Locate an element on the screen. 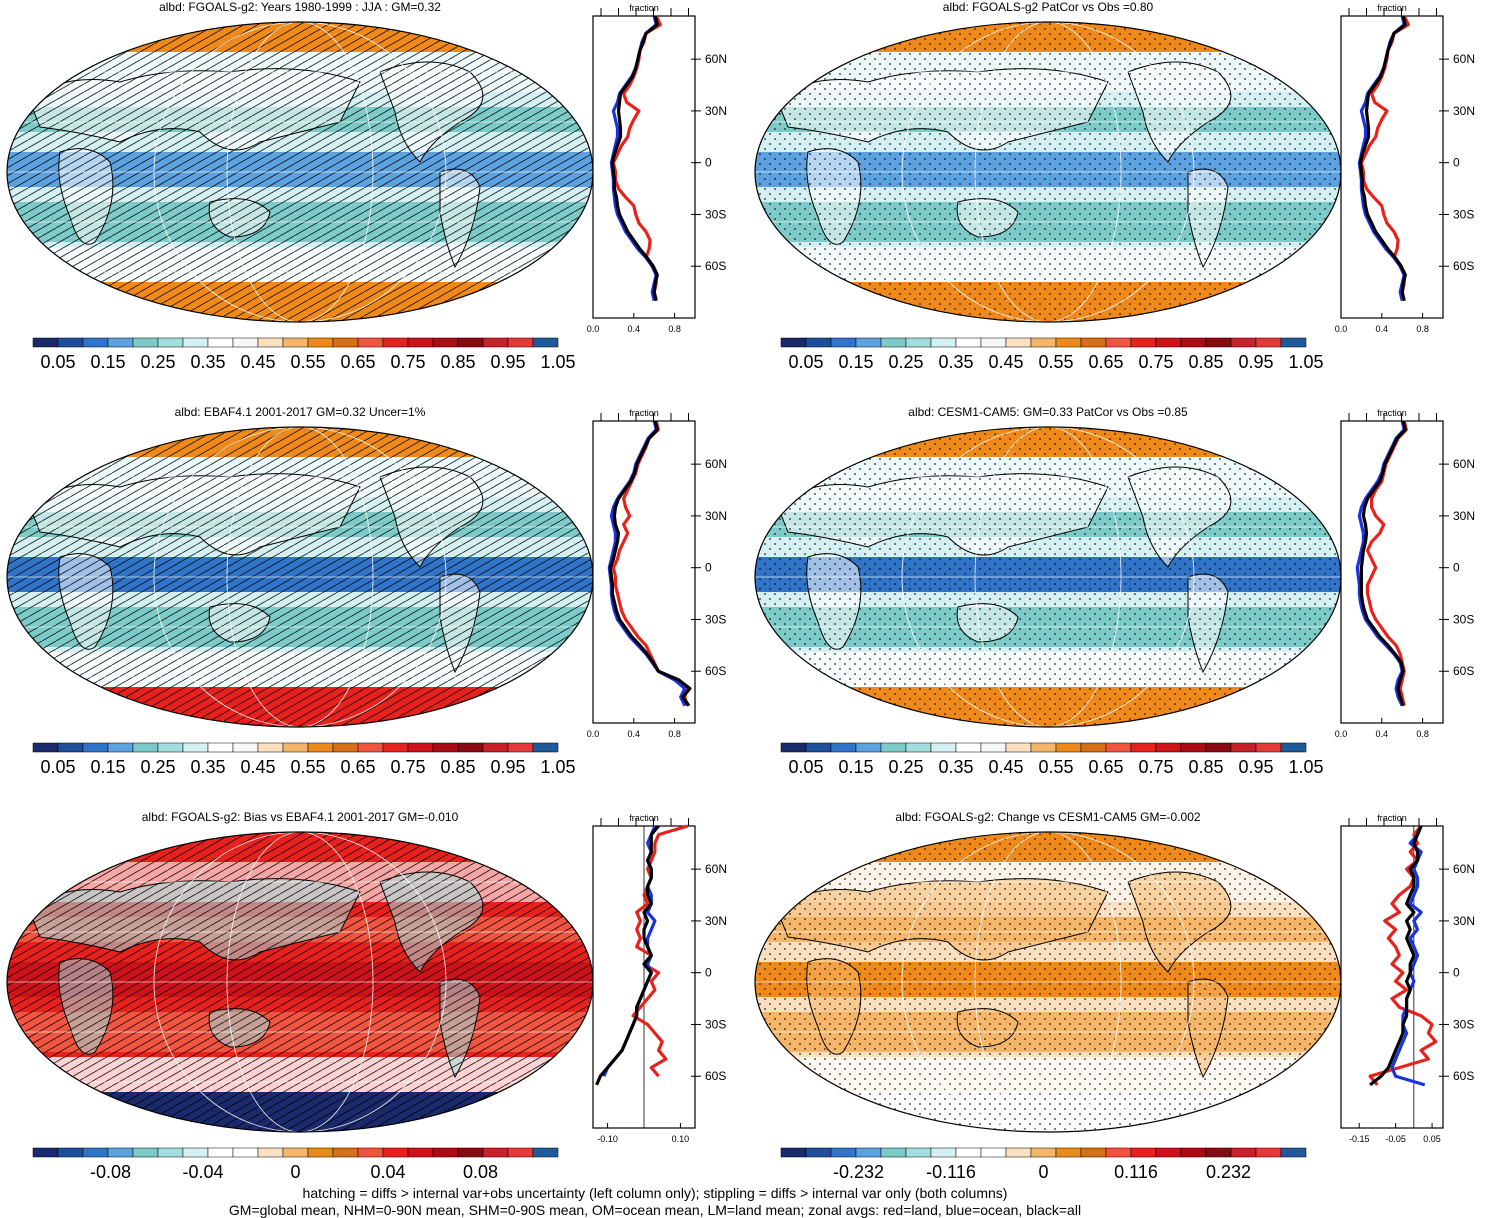 This screenshot has width=1485, height=1218. map-p1 is located at coordinates (300, 172).